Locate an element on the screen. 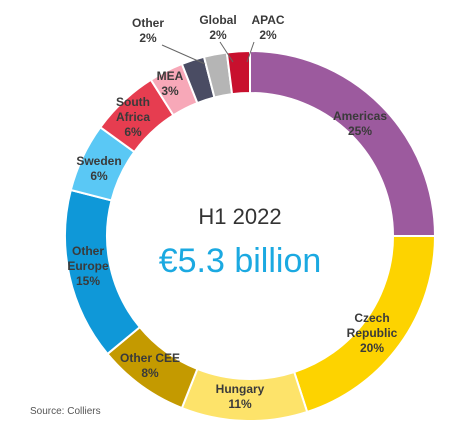 The height and width of the screenshot is (444, 459). leader-lines is located at coordinates (208, 53).